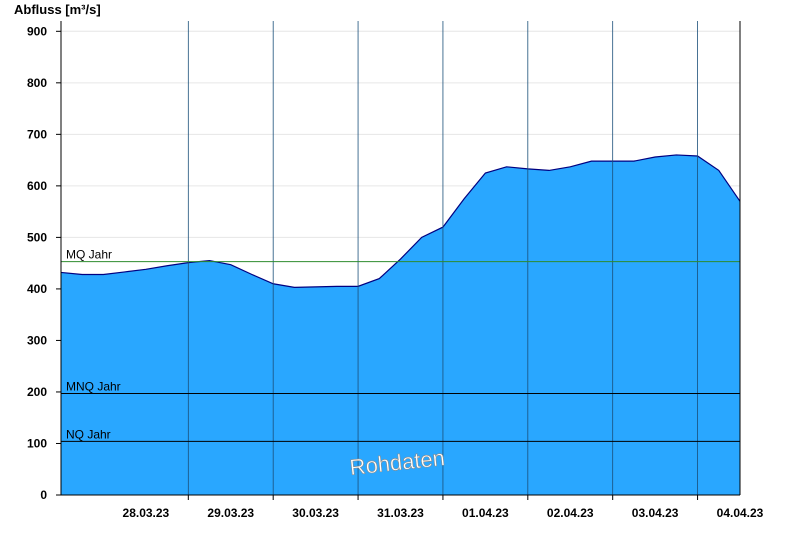 The width and height of the screenshot is (800, 550). Describe the element at coordinates (37, 237) in the screenshot. I see `y-tick-label-500: 500` at that location.